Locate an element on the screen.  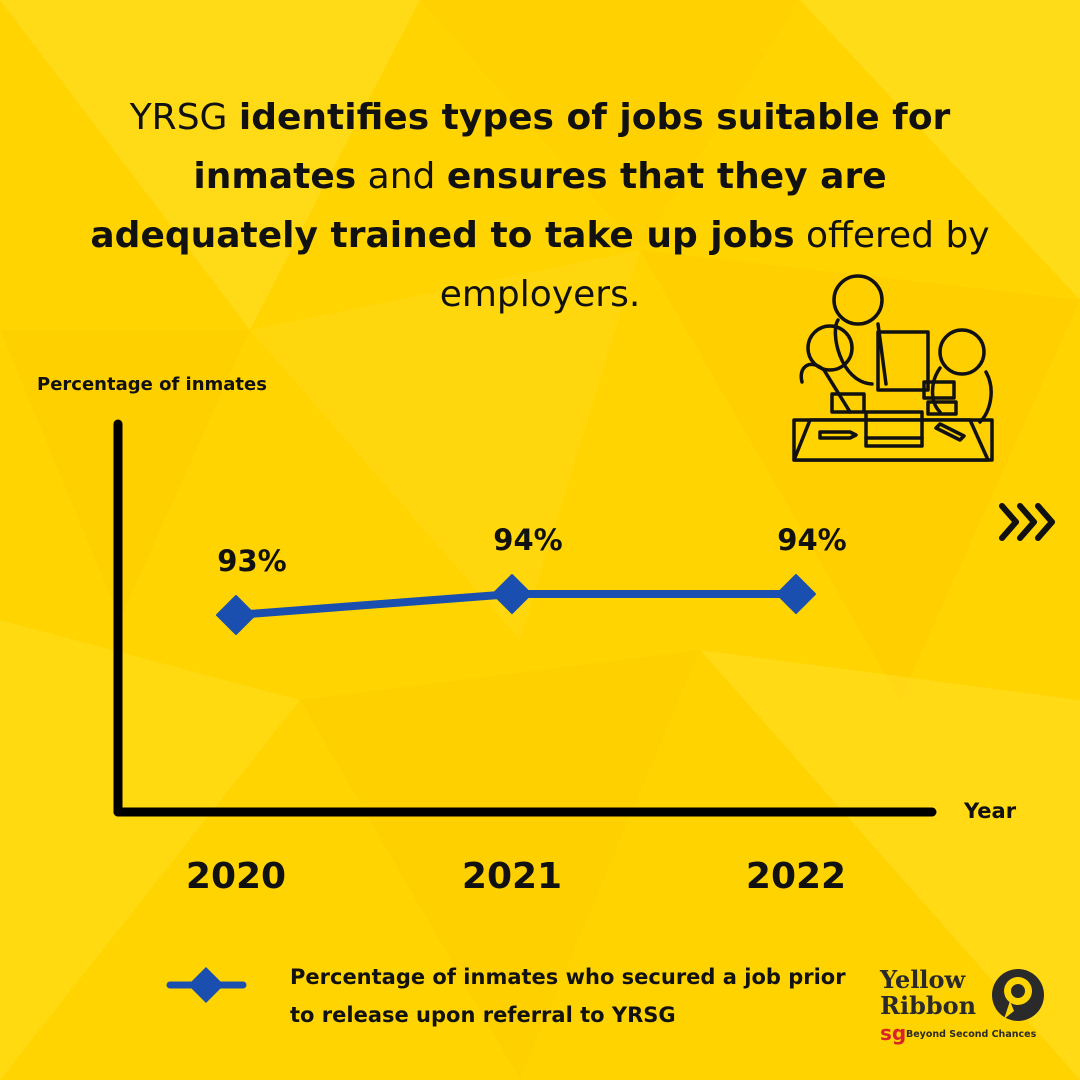
x-tick-label-2020: 2020 is located at coordinates (236, 876).